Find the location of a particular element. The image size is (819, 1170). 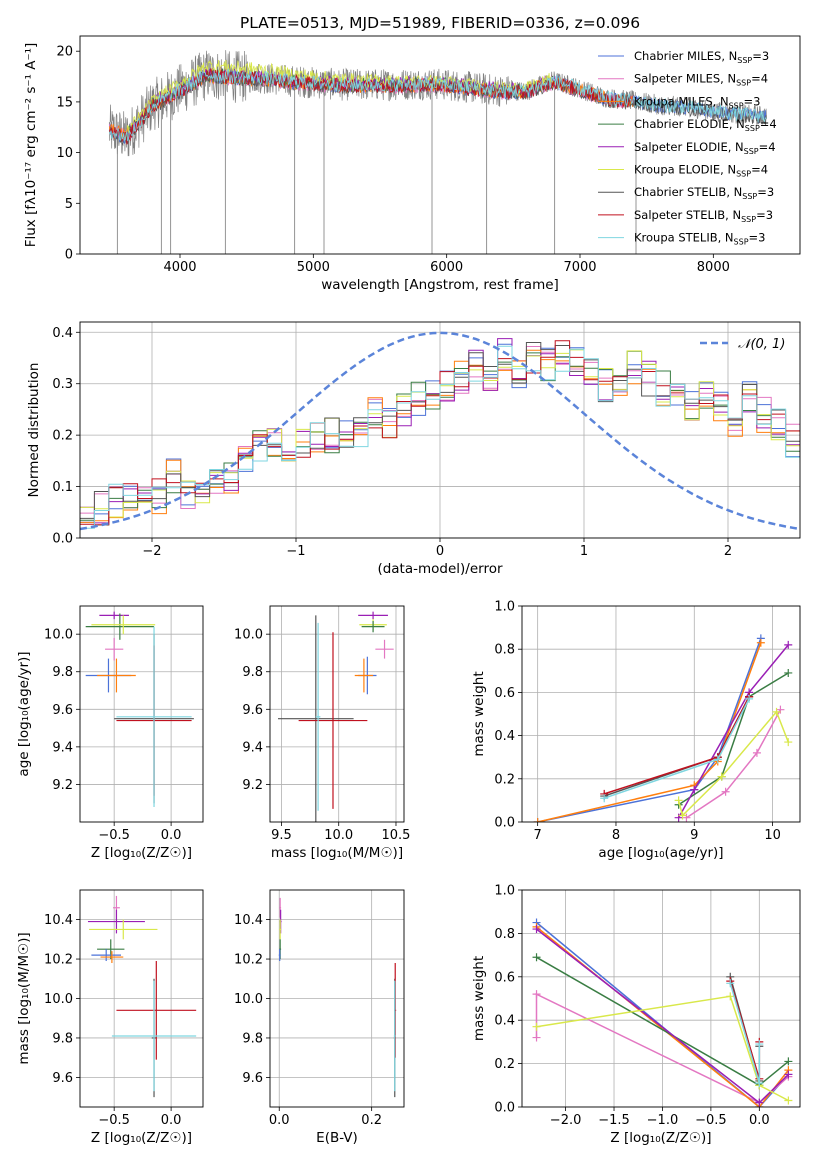

x-tick-label: −1.5 is located at coordinates (614, 1120).